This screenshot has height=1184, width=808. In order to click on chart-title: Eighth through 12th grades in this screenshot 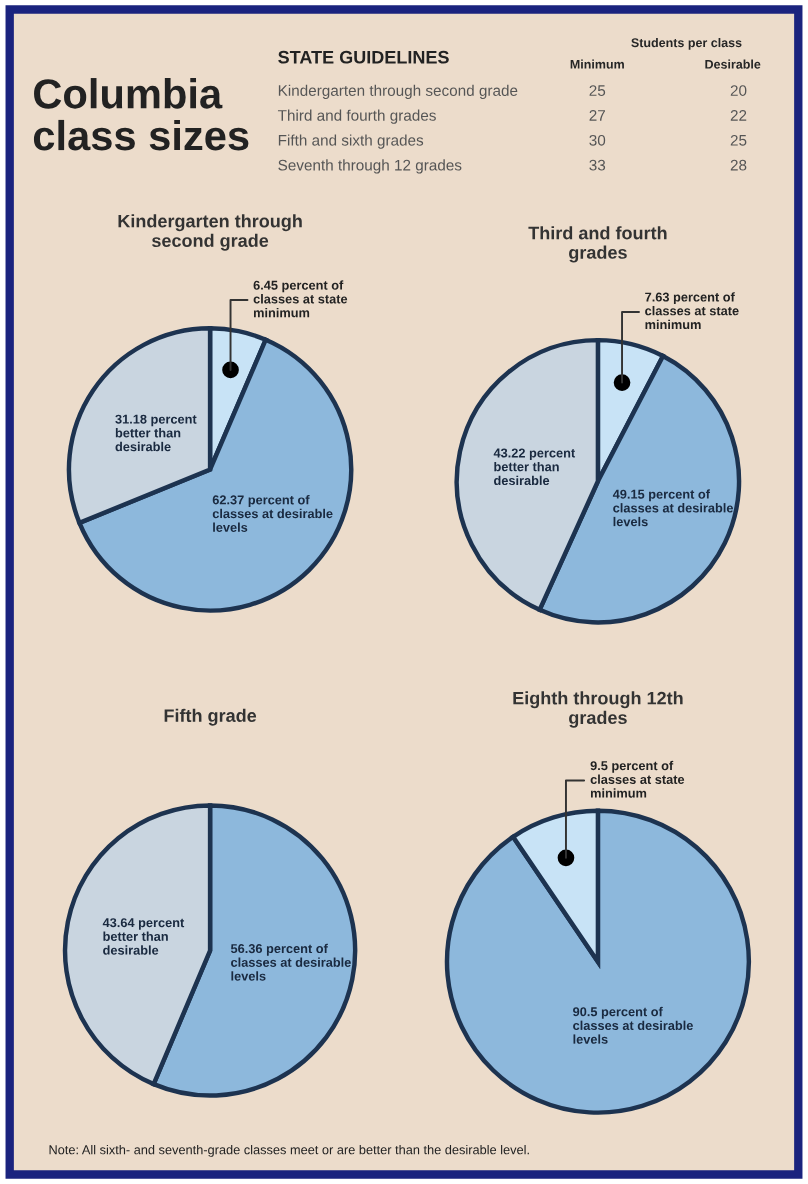, I will do `click(598, 709)`.